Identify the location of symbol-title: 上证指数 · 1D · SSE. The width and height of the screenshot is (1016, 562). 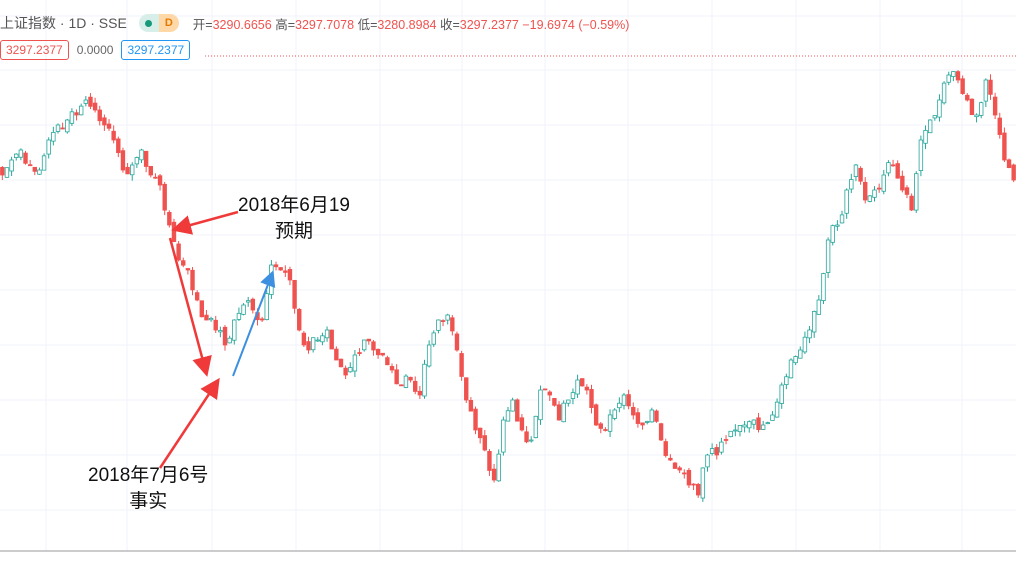
(63, 23).